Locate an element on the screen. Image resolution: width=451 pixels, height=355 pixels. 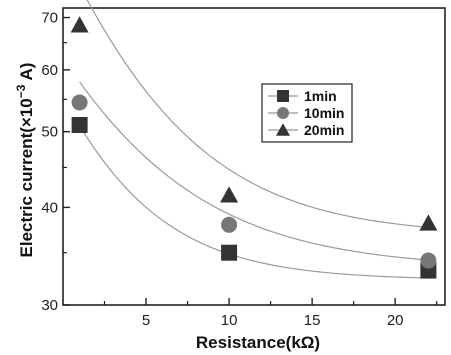
y-axis-title-exponent: −3 is located at coordinates (21, 91).